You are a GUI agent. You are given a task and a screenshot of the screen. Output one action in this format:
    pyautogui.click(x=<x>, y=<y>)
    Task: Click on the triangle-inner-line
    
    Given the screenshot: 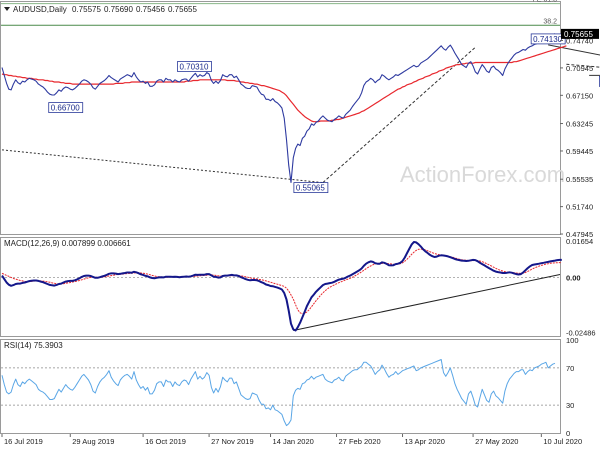 What is the action you would take?
    pyautogui.click(x=583, y=65)
    